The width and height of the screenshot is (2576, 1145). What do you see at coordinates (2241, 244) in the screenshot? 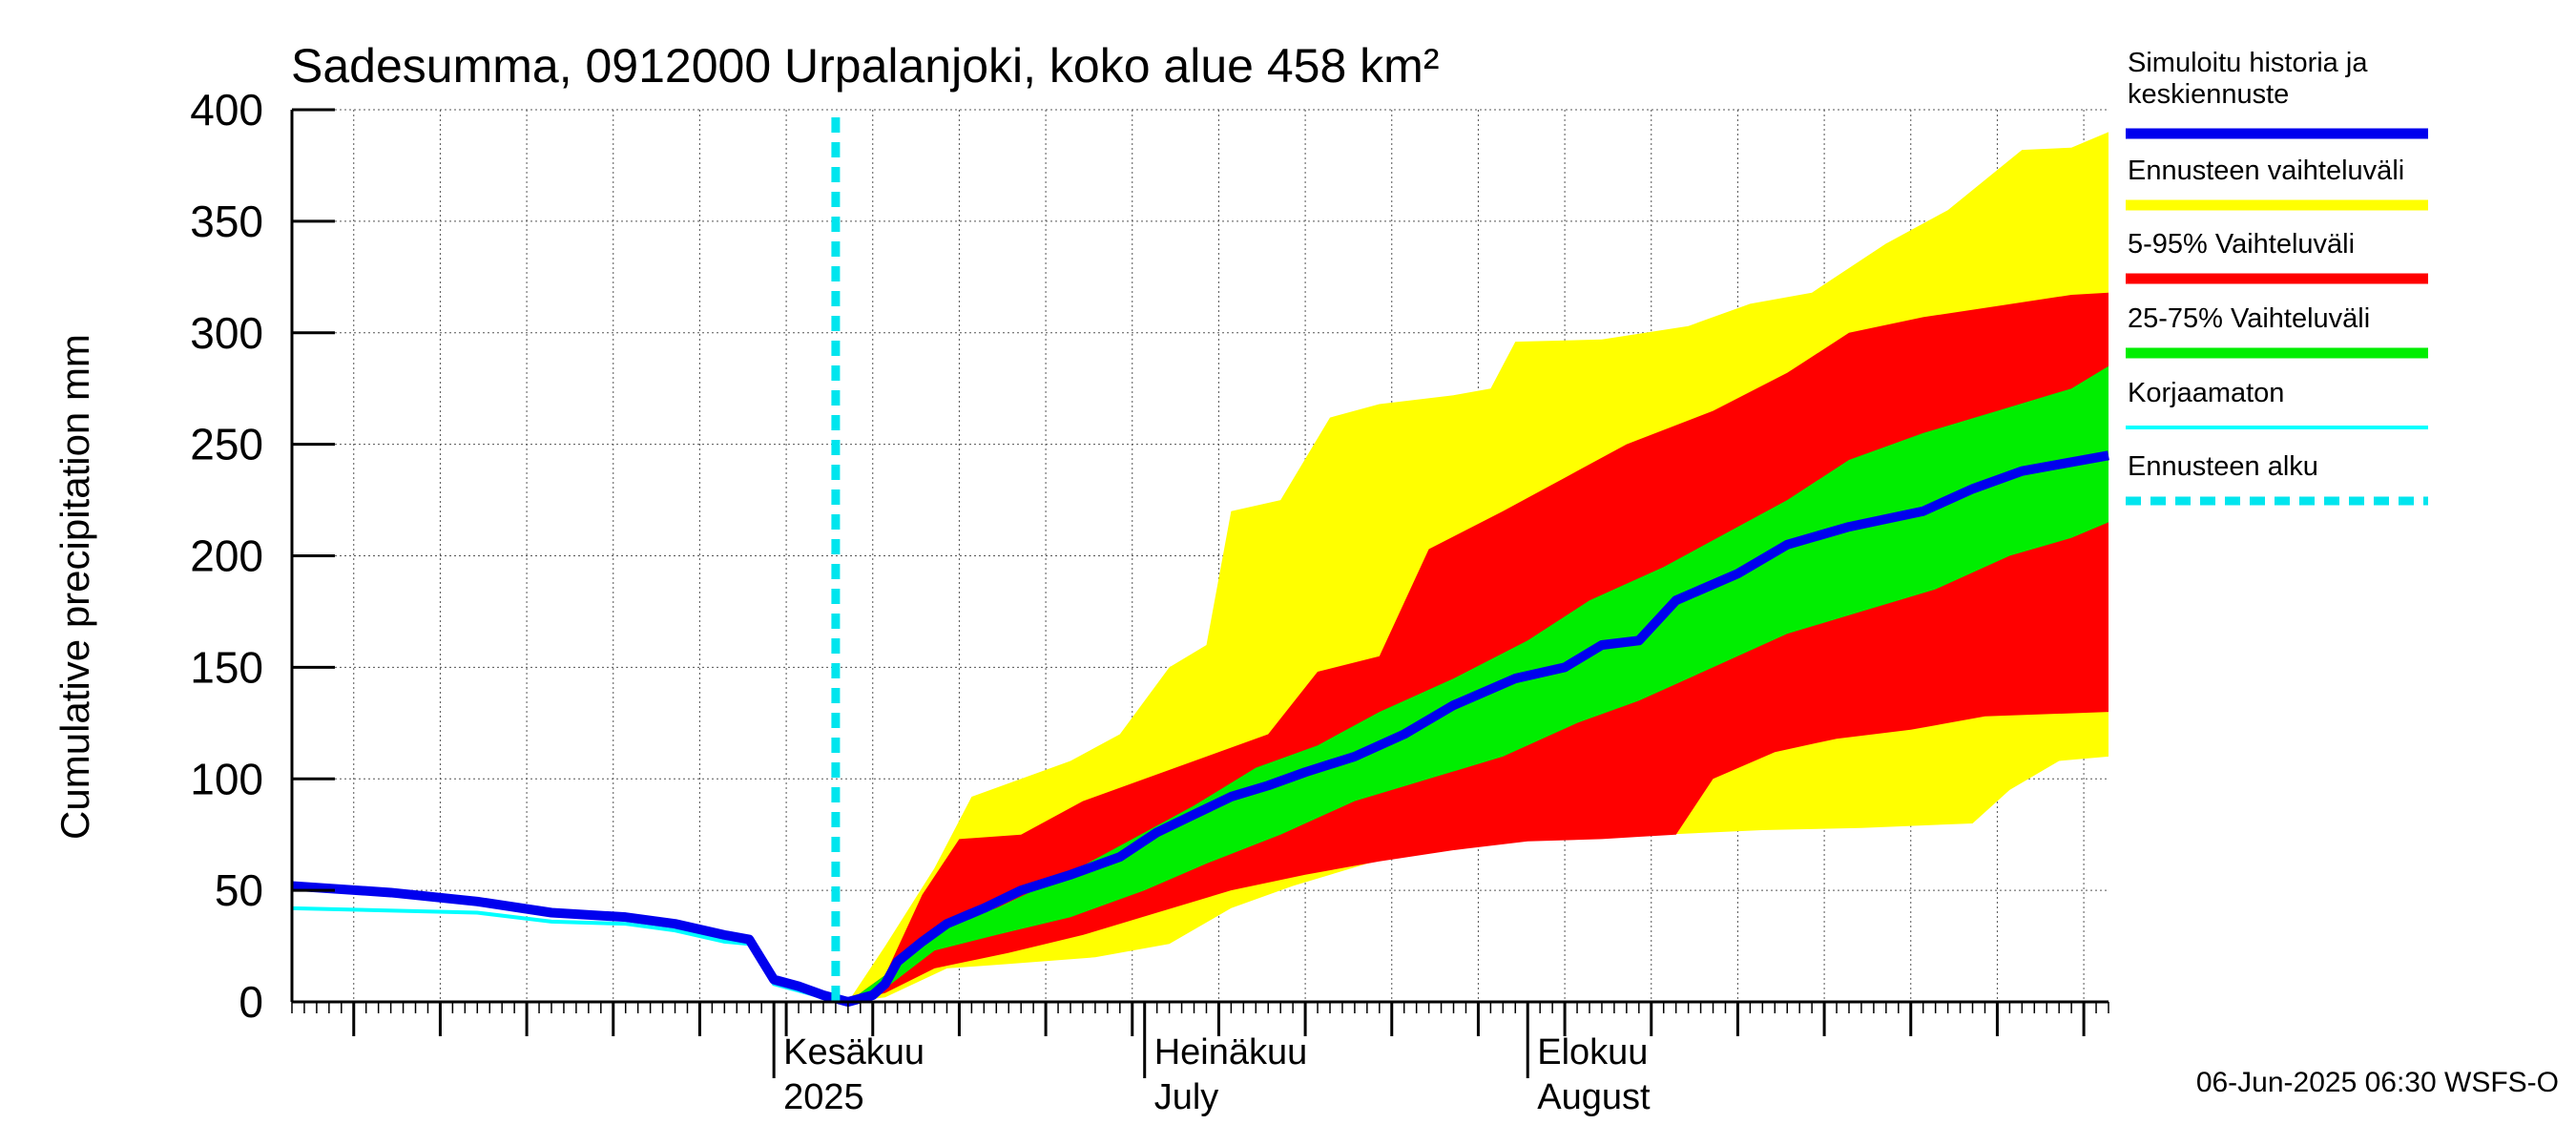
I see `legend-label: 5-95% Vaihteluväli` at bounding box center [2241, 244].